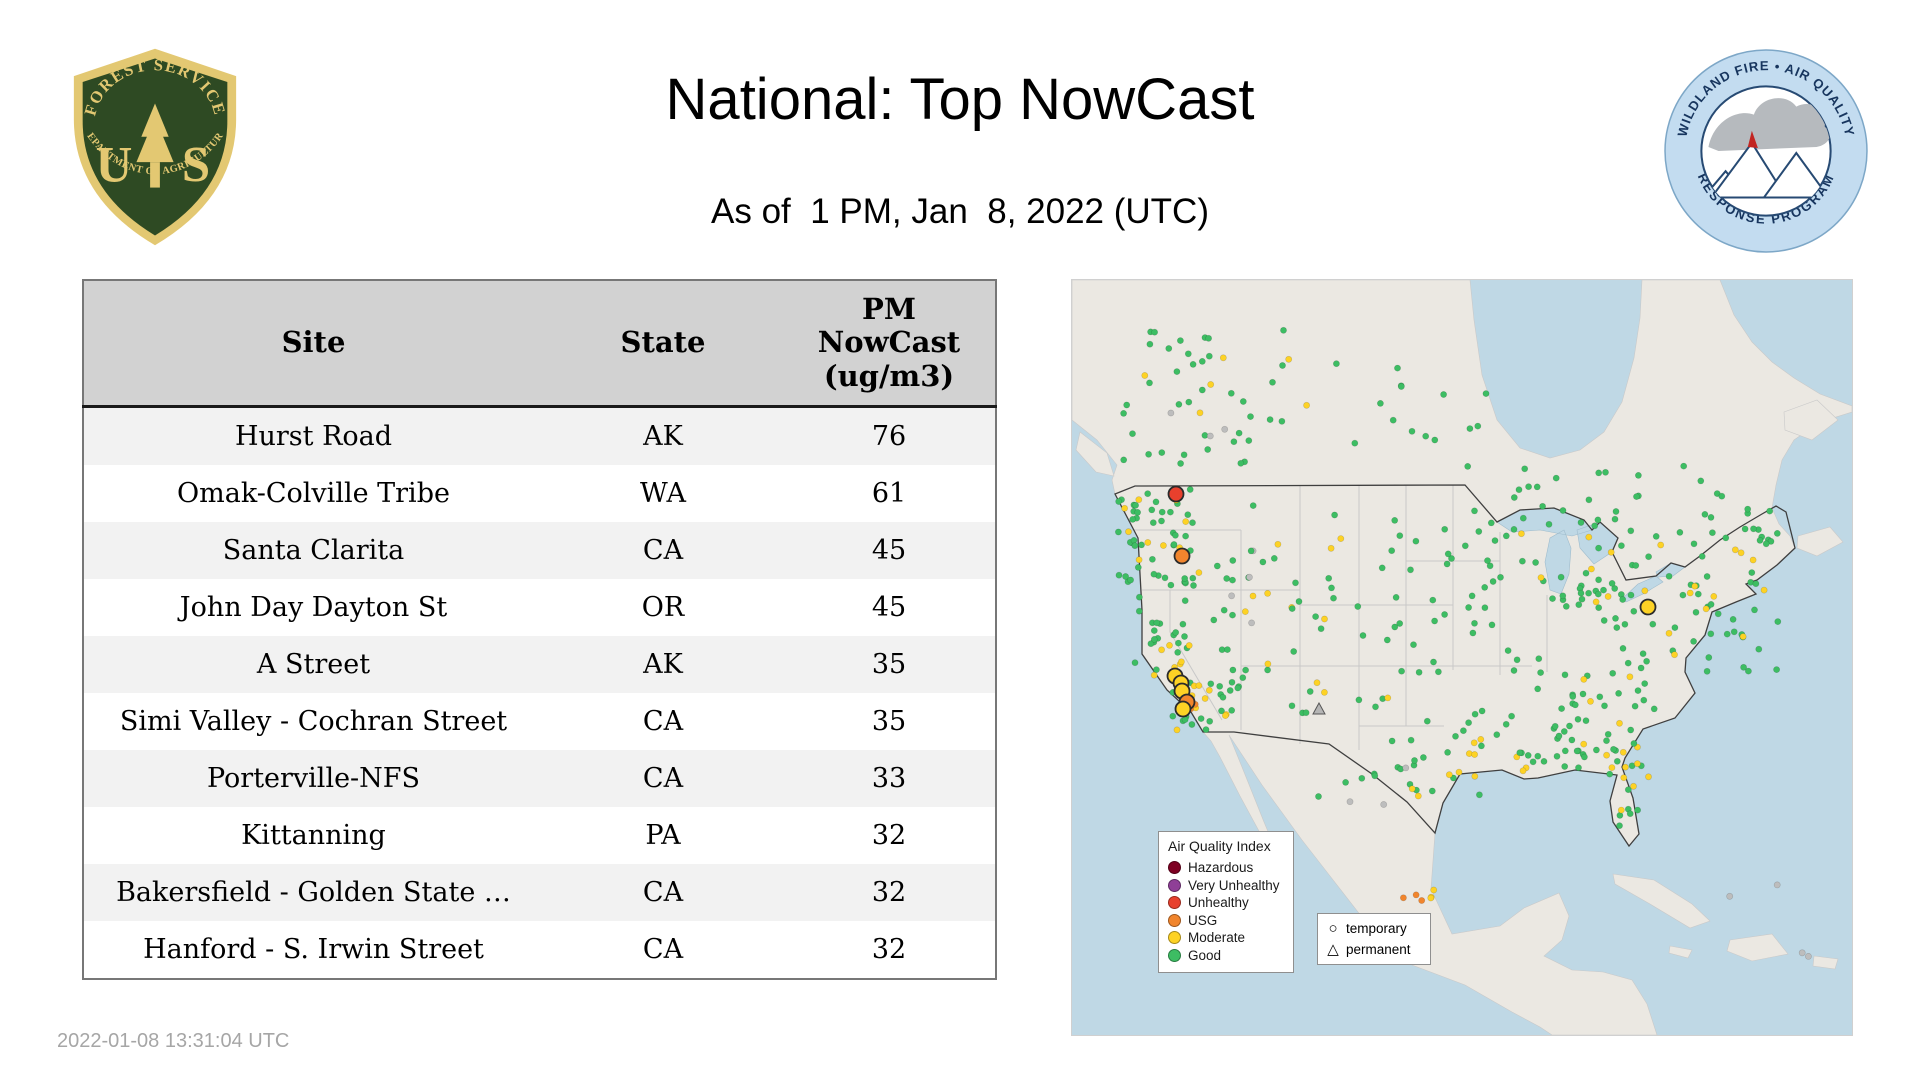  What do you see at coordinates (960, 99) in the screenshot?
I see `page-title: National: Top NowCast` at bounding box center [960, 99].